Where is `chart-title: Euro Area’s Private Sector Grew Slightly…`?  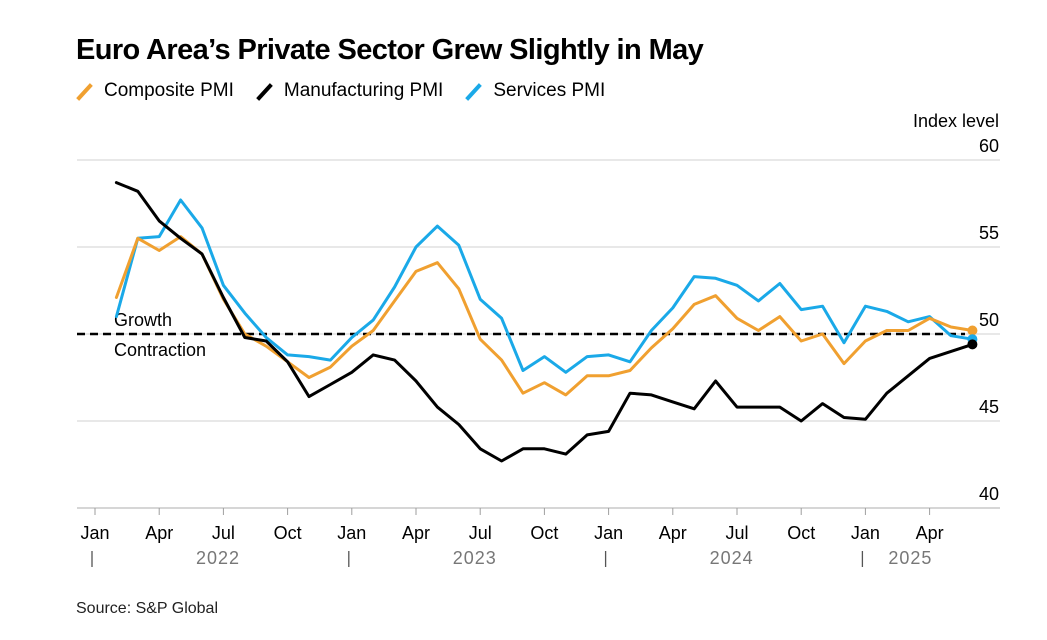
chart-title: Euro Area’s Private Sector Grew Slightly… is located at coordinates (390, 50).